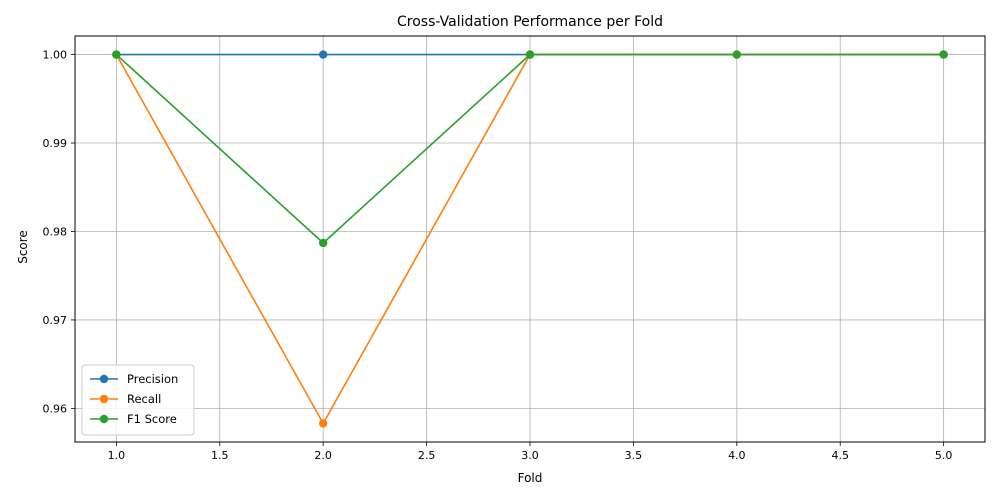 This screenshot has width=1000, height=500. Describe the element at coordinates (323, 455) in the screenshot. I see `x-tick-label: 2.0` at that location.